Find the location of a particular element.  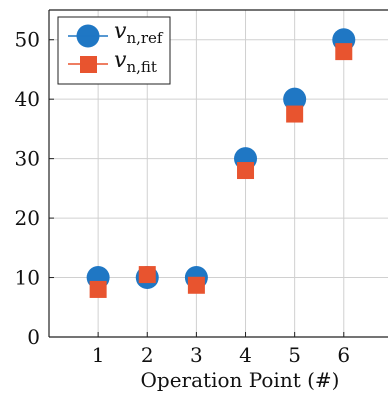

legend-entry-ref: vn,ref is located at coordinates (116, 33).